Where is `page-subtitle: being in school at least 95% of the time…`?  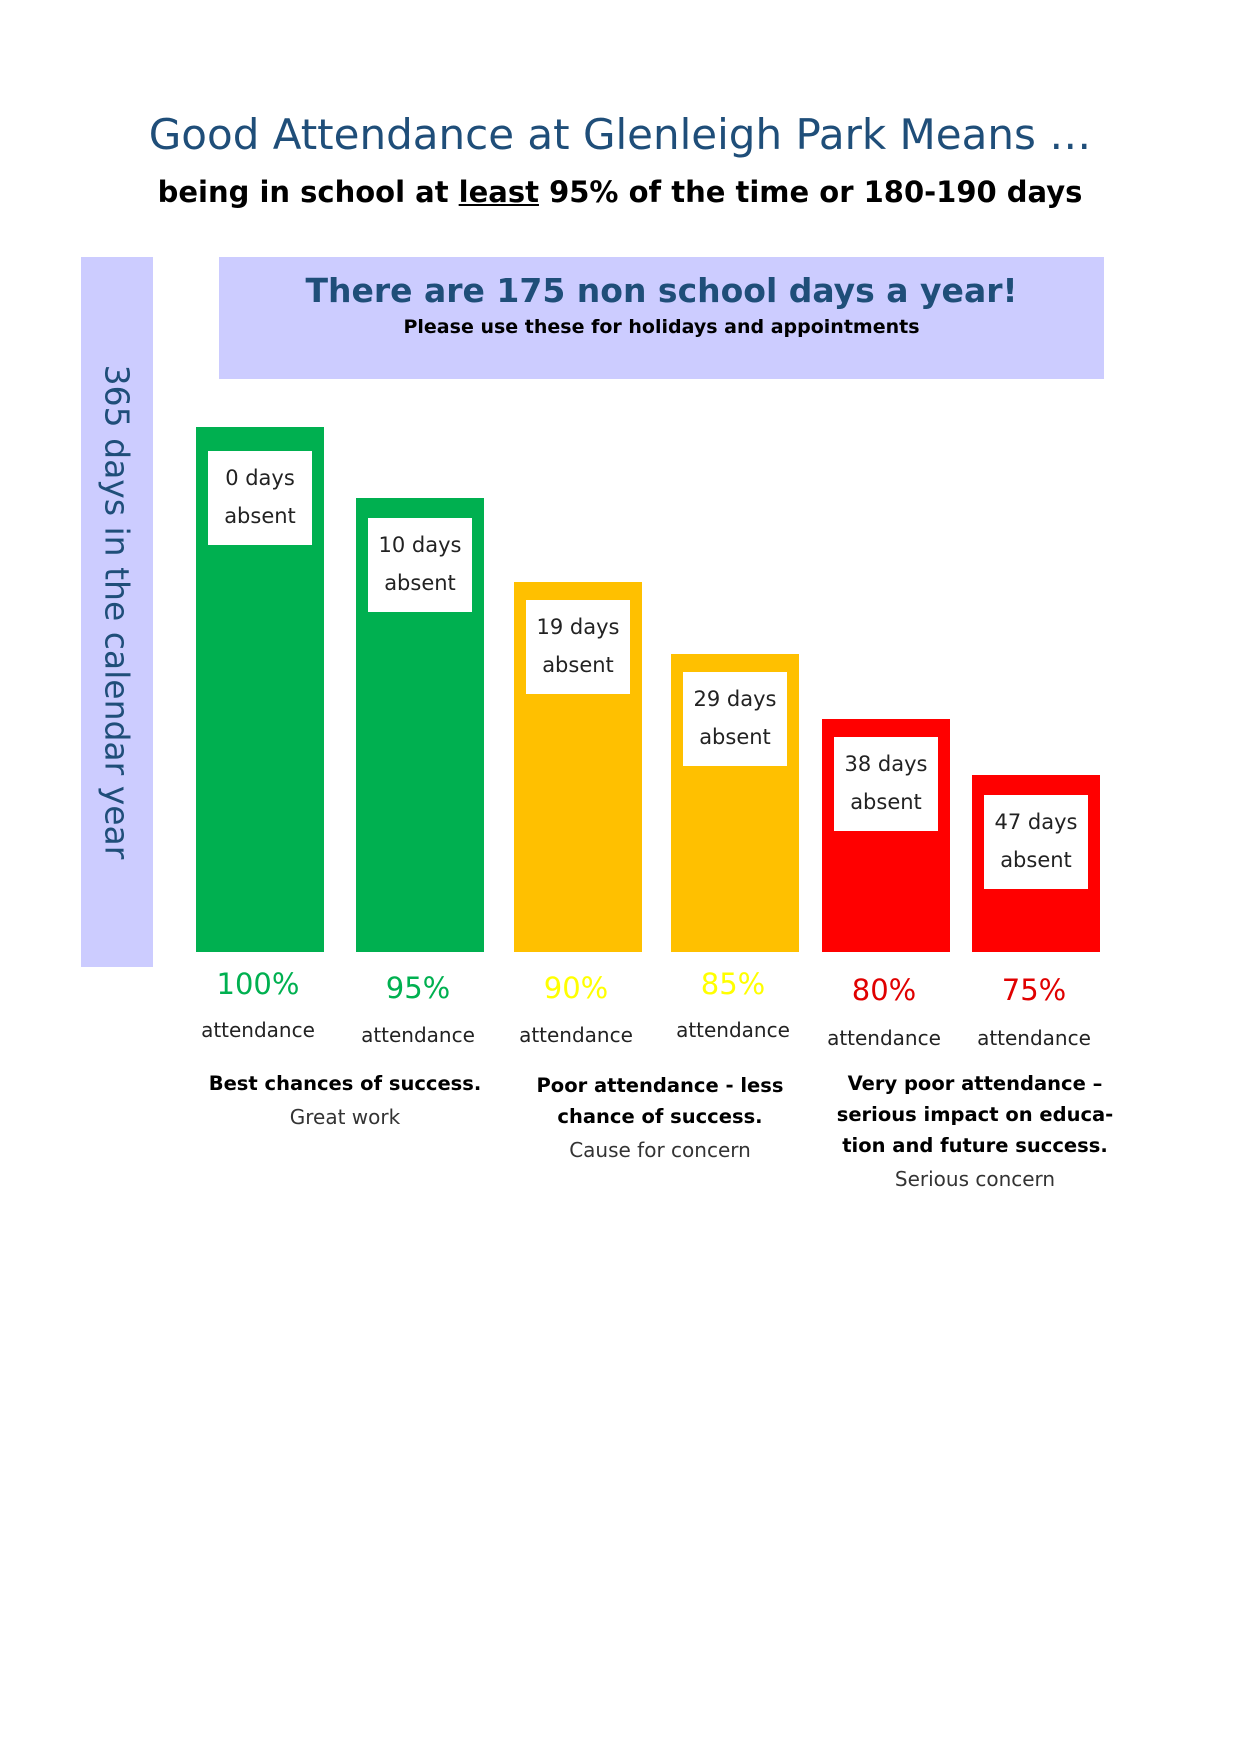
page-subtitle: being in school at least 95% of the time… is located at coordinates (620, 192).